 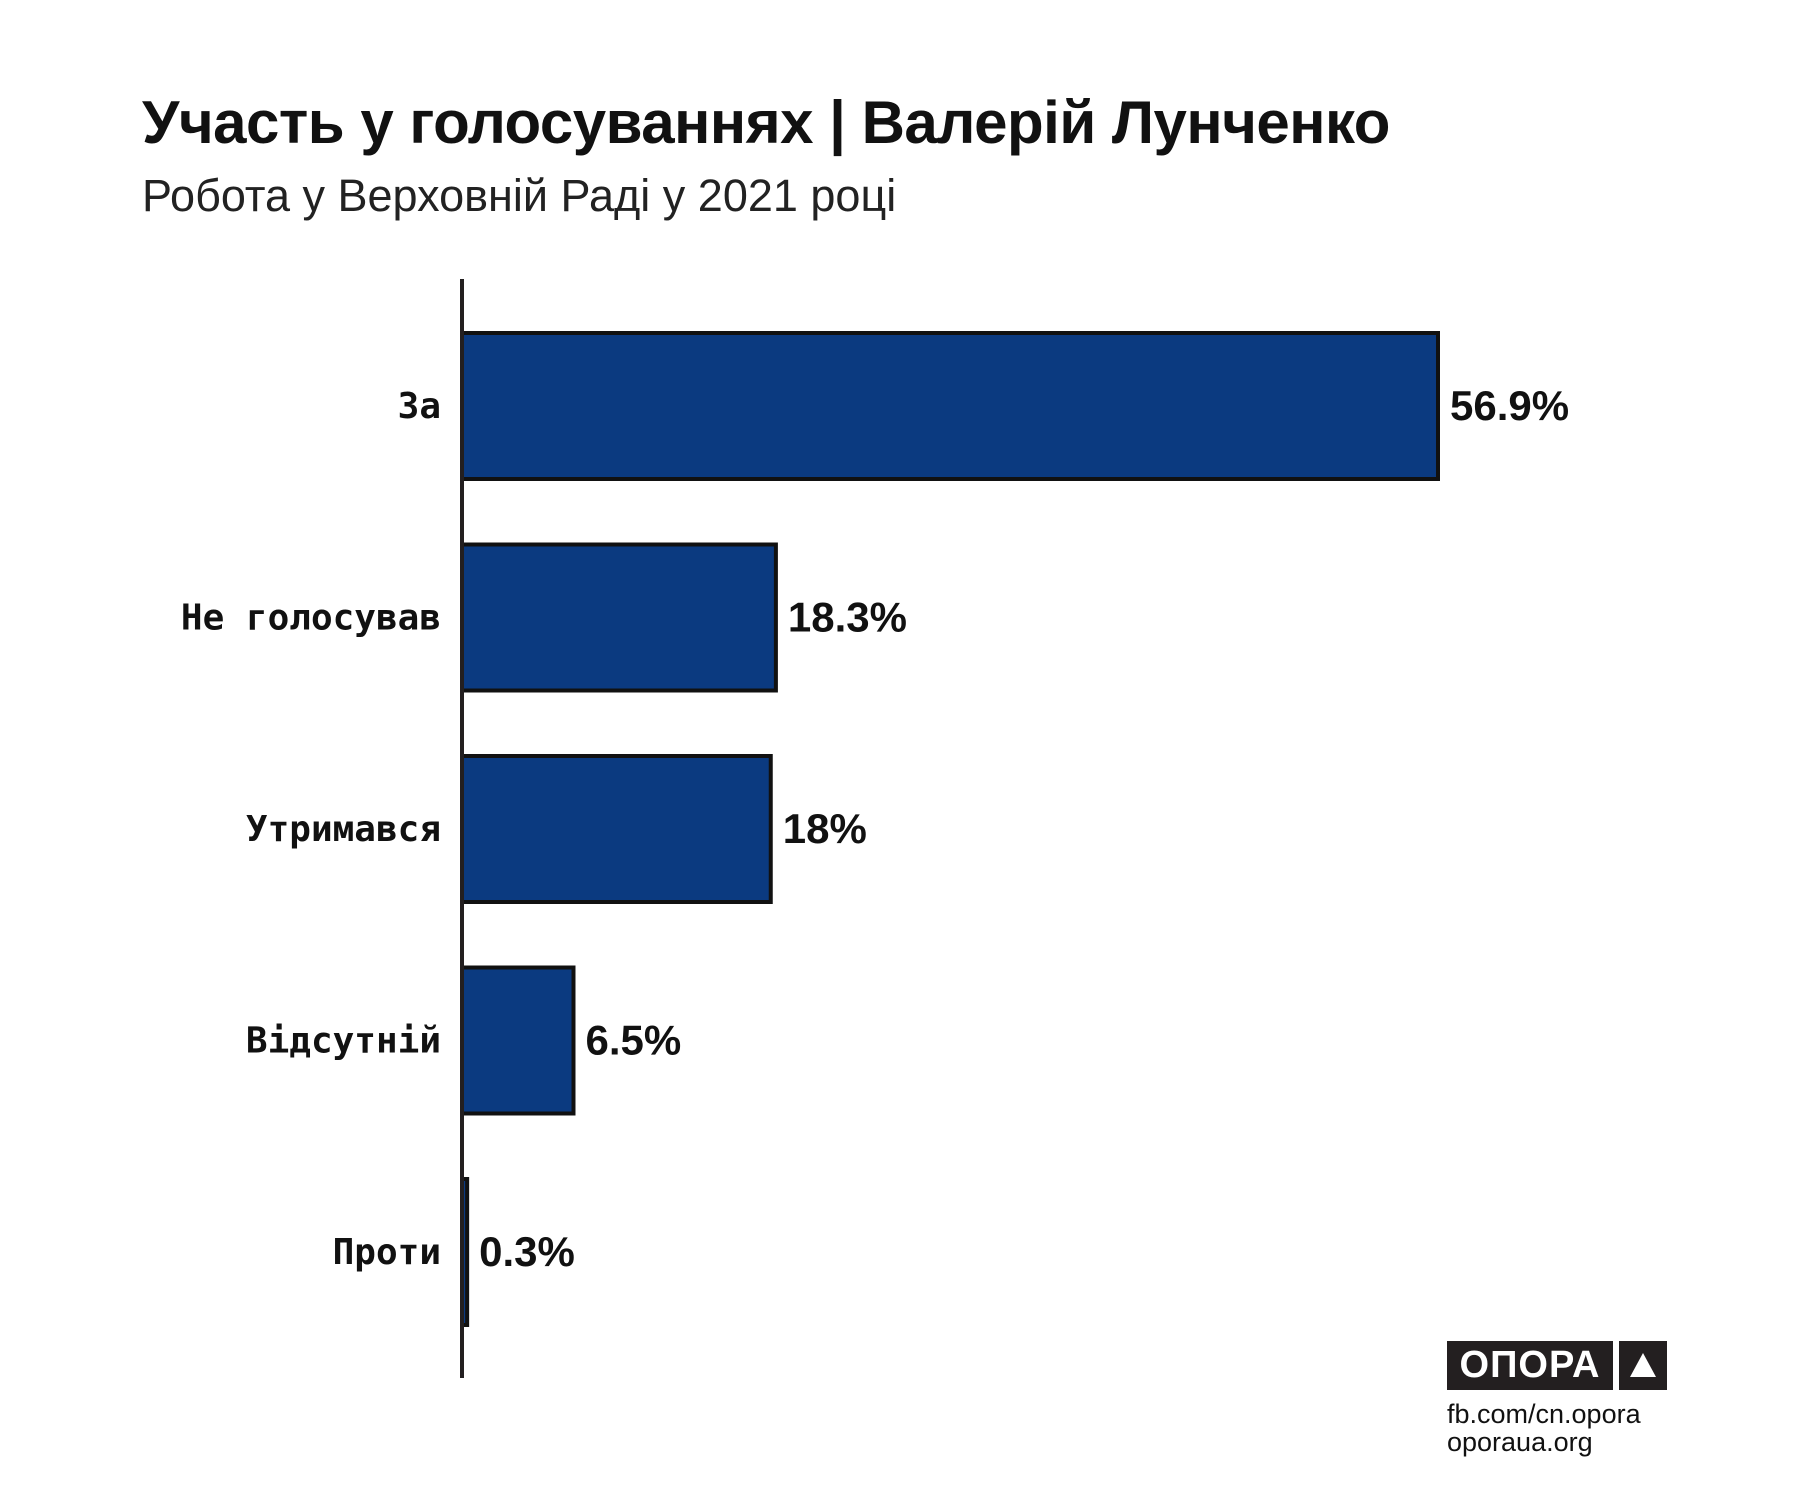 What do you see at coordinates (311, 618) in the screenshot?
I see `category-label: Не голосував` at bounding box center [311, 618].